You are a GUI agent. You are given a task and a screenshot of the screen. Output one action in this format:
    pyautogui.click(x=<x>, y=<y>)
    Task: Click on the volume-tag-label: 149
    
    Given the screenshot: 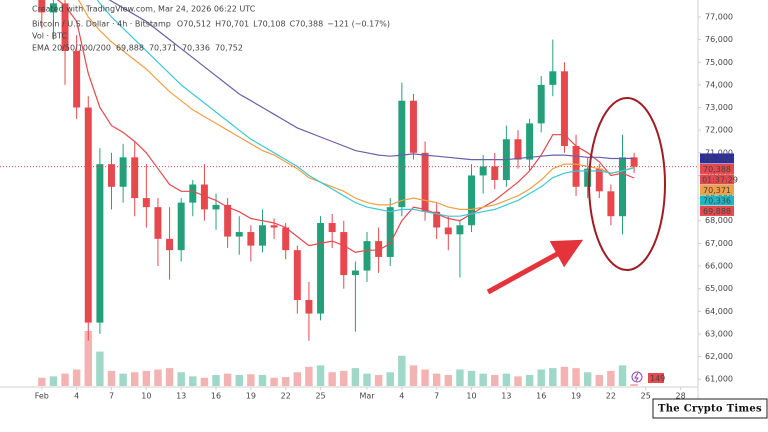 What is the action you would take?
    pyautogui.click(x=657, y=378)
    